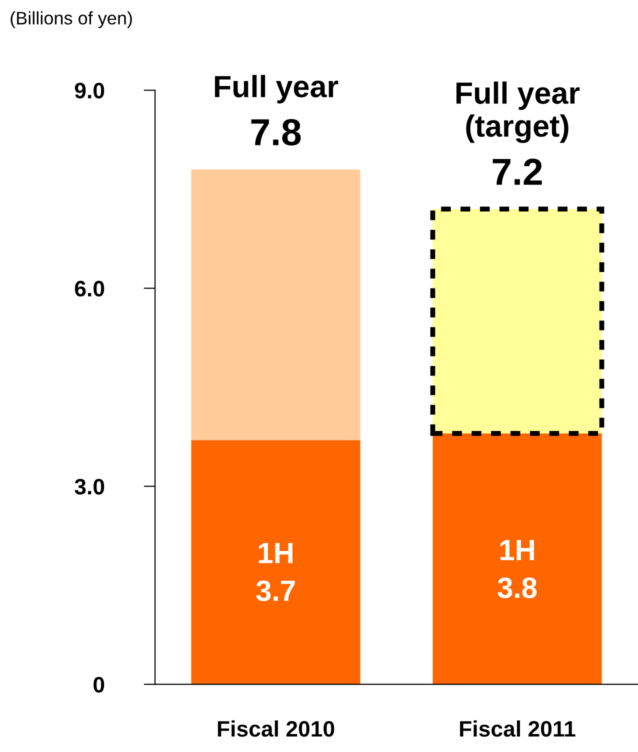 The image size is (638, 752). Describe the element at coordinates (518, 728) in the screenshot. I see `x-tick-label: Fiscal 2011` at that location.